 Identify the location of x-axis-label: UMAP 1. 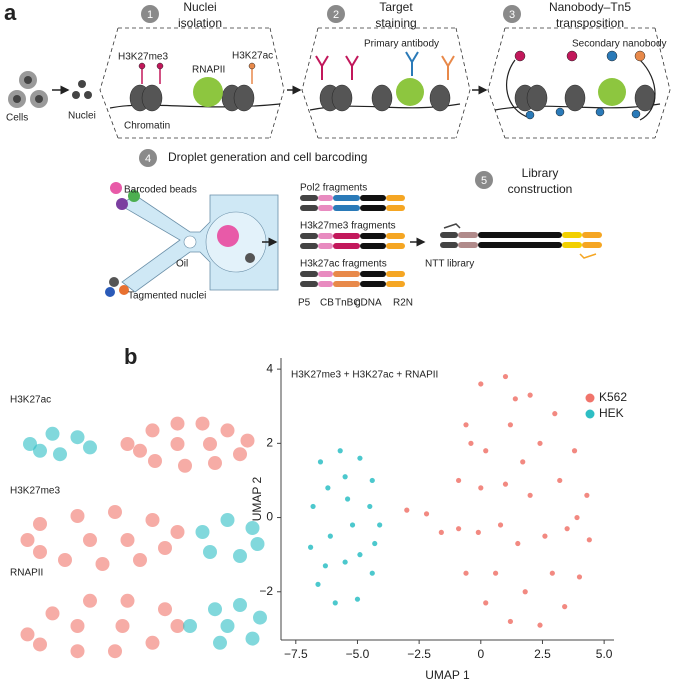
(447, 675).